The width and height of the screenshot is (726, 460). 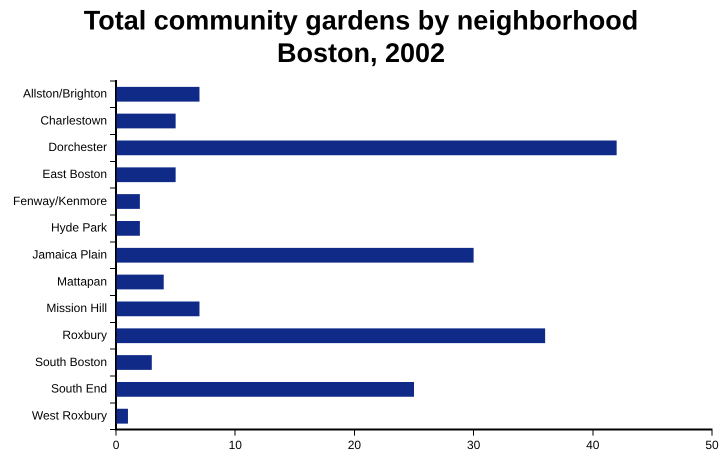 What do you see at coordinates (116, 445) in the screenshot?
I see `x-tick-label: 0` at bounding box center [116, 445].